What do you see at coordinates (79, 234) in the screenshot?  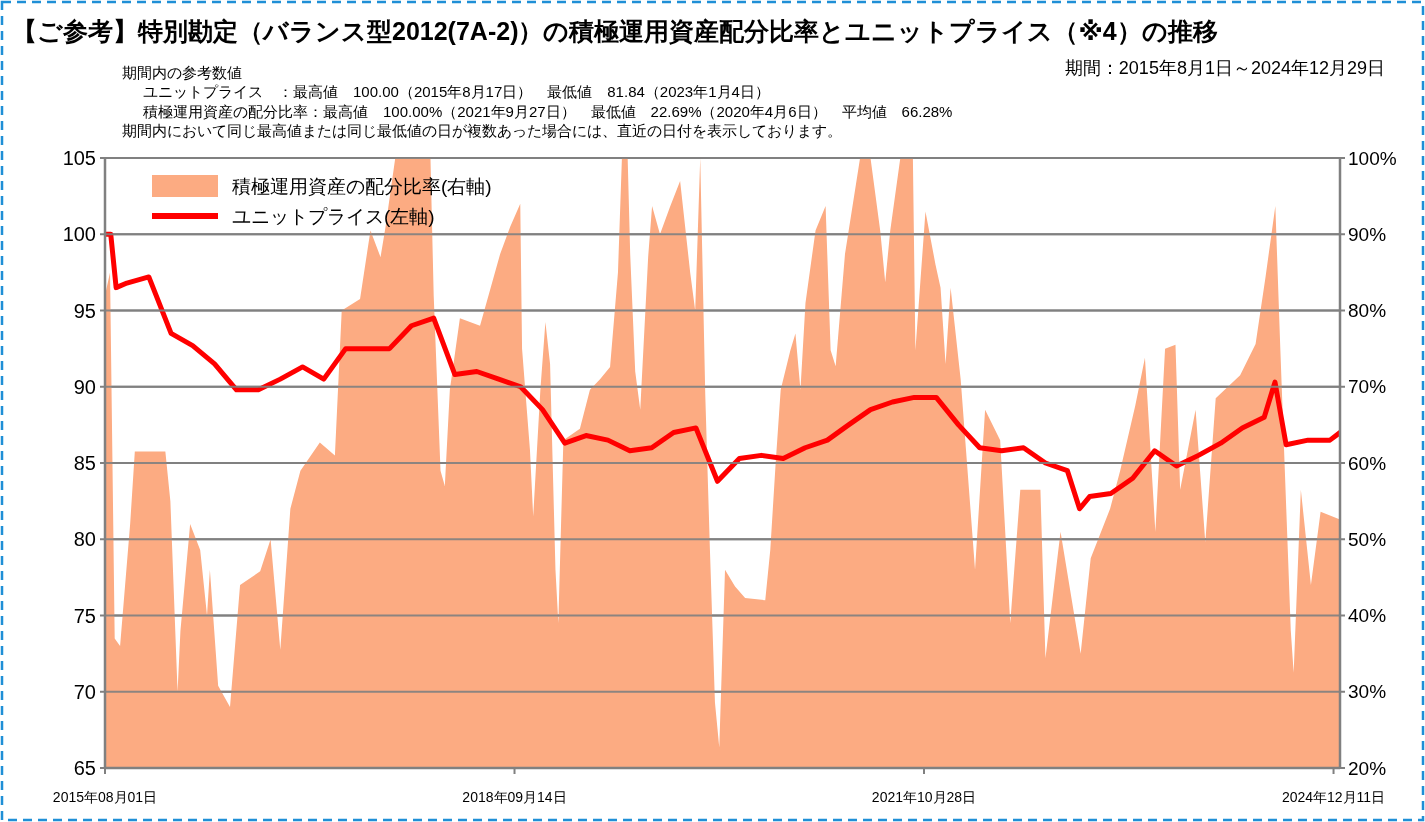 I see `y-tick-label: 100` at bounding box center [79, 234].